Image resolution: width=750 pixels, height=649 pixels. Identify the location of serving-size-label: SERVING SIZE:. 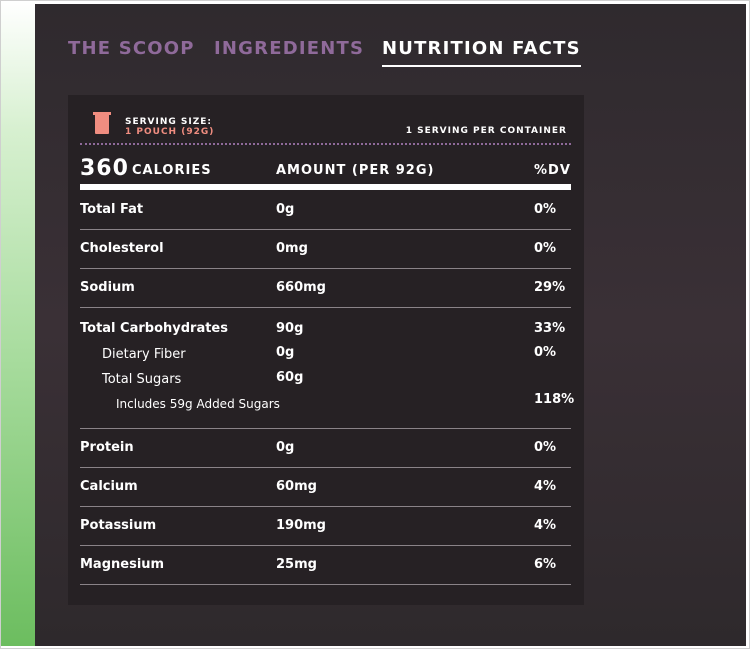
(169, 122).